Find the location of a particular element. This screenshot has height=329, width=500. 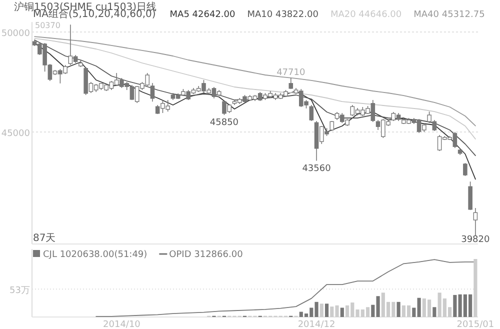

annotation: 50370 is located at coordinates (47, 25).